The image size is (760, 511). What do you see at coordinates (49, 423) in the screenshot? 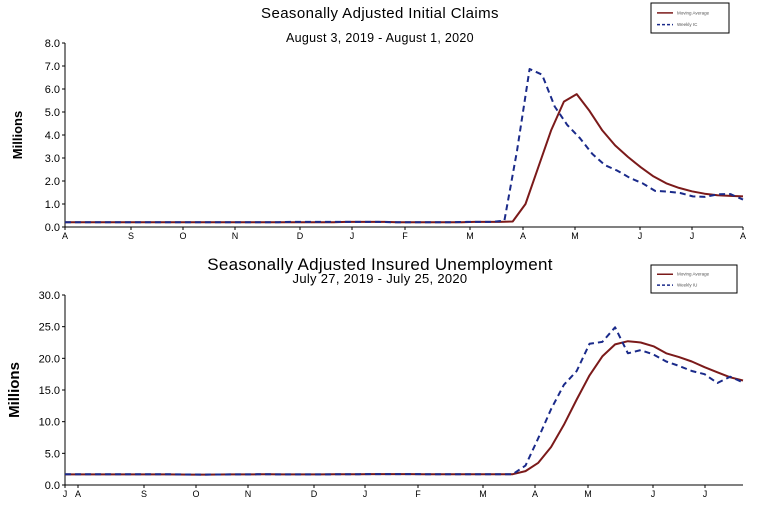
I see `y-tick-label: 10.0` at bounding box center [49, 423].